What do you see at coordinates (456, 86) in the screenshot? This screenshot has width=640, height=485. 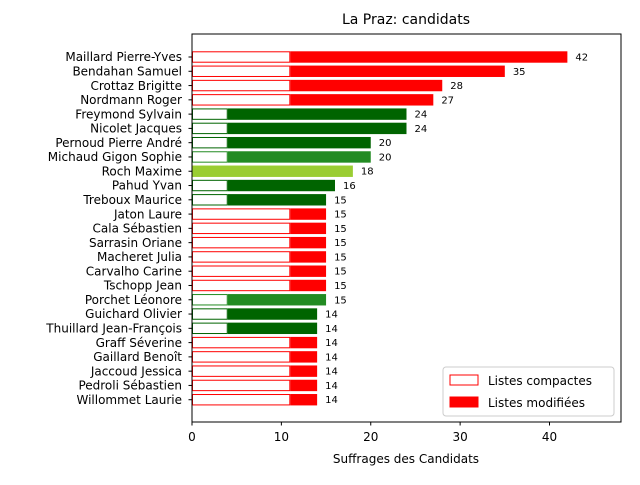 I see `value-label: 28` at bounding box center [456, 86].